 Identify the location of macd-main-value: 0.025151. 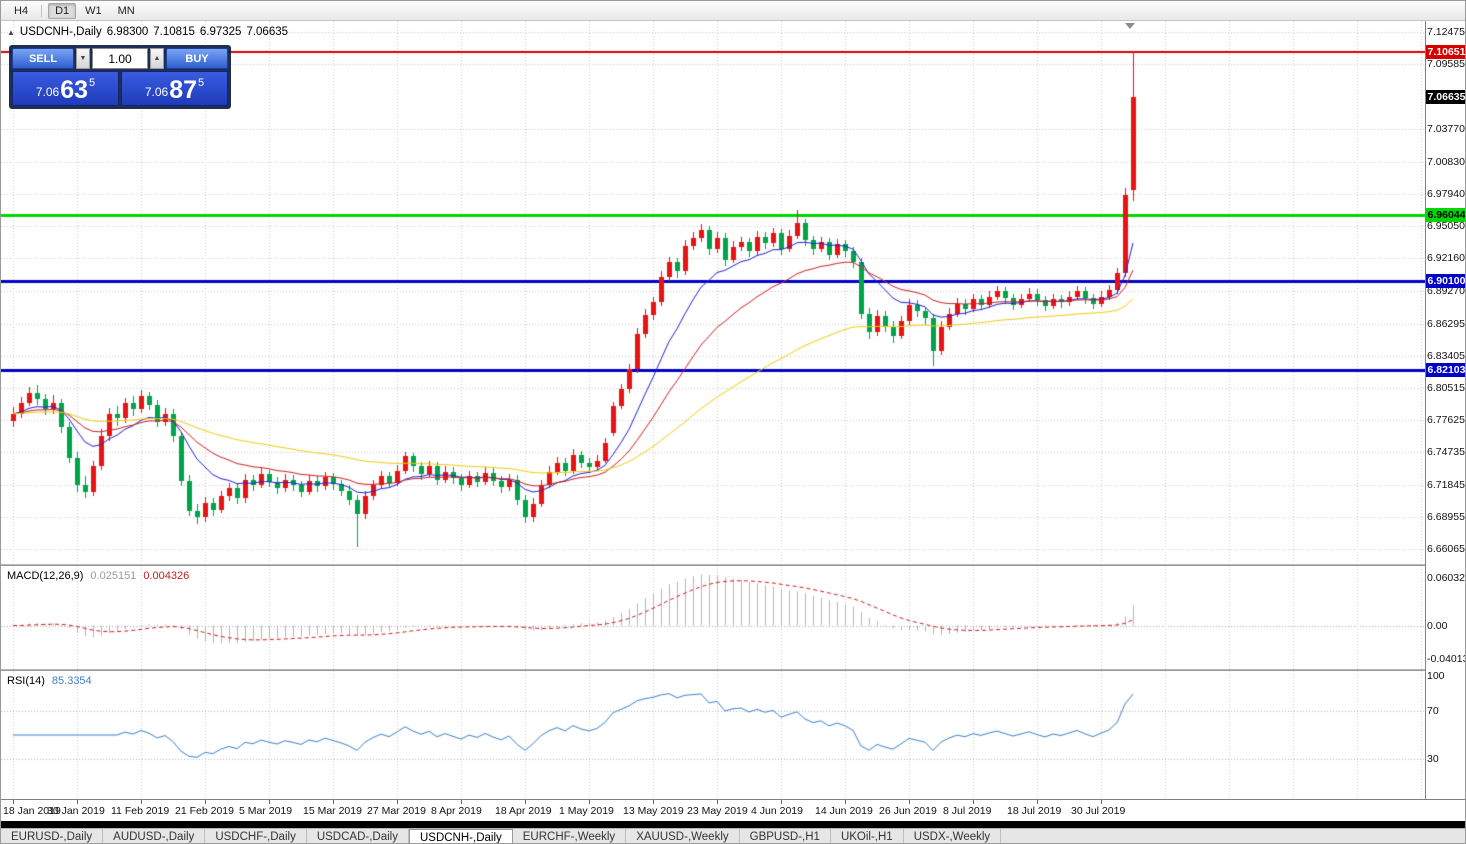
(113, 576).